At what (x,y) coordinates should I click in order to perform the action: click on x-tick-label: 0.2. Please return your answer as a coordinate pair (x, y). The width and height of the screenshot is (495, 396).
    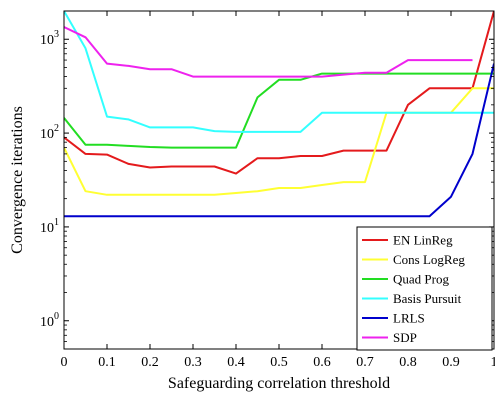
    Looking at the image, I should click on (150, 362).